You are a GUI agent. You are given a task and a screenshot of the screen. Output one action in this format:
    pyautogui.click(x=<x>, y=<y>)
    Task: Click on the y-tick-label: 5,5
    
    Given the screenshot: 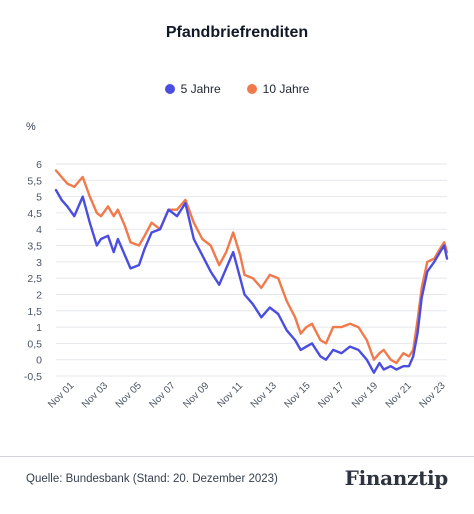 What is the action you would take?
    pyautogui.click(x=34, y=181)
    